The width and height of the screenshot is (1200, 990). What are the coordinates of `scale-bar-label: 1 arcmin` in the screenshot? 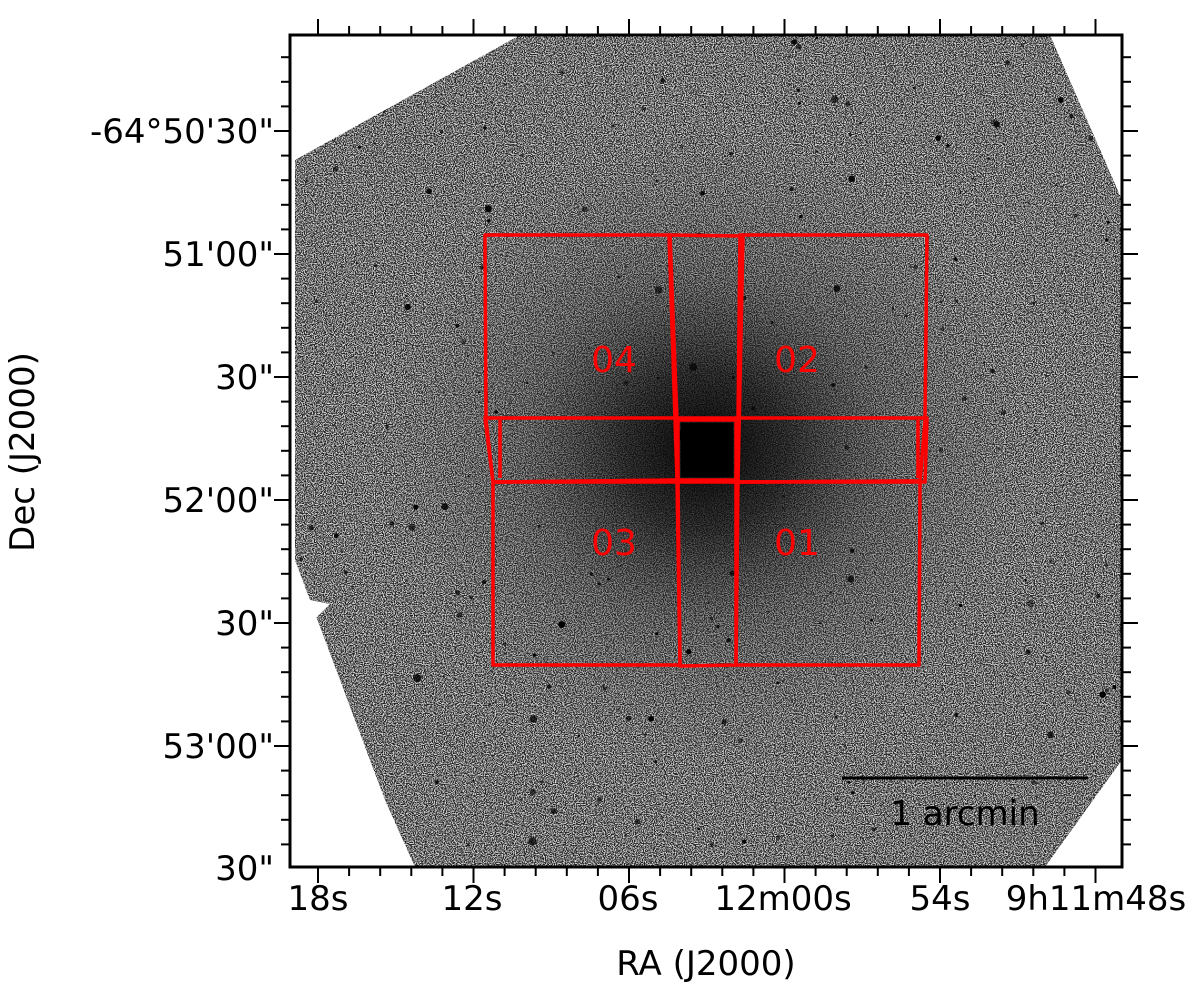 It's located at (964, 814).